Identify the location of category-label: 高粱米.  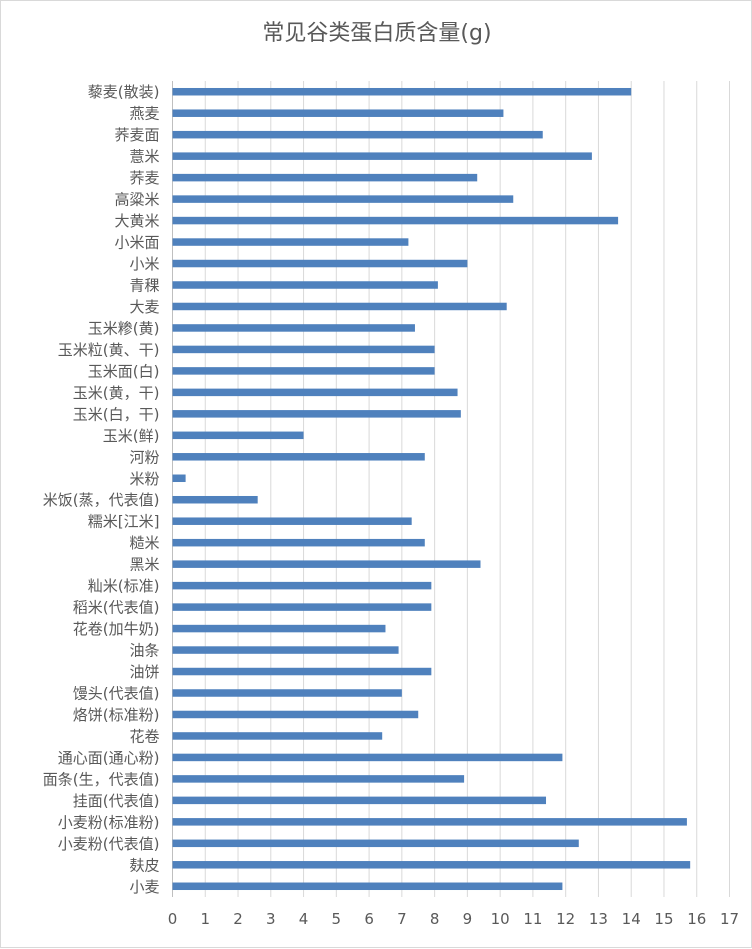
(136, 200).